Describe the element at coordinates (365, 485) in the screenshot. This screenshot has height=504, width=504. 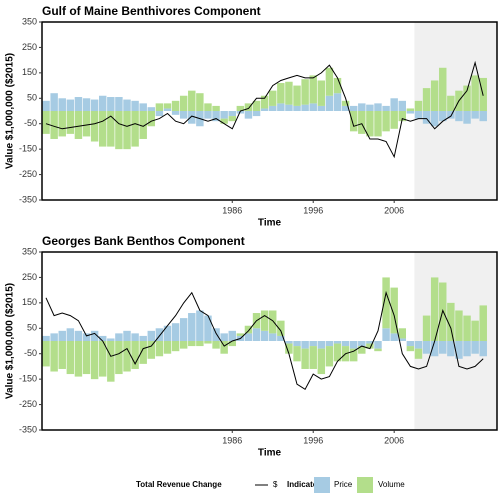
I see `legend-swatch` at that location.